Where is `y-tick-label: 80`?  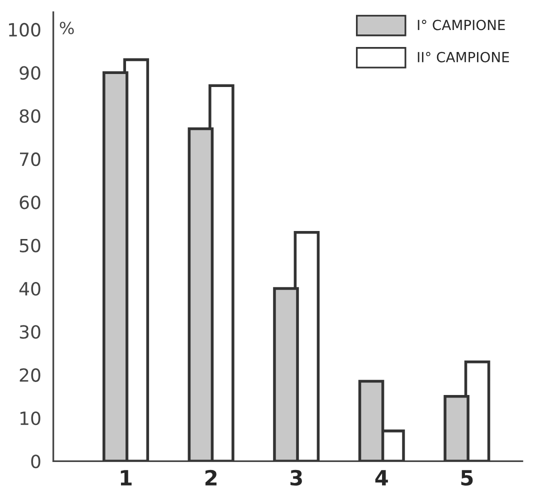 y-tick-label: 80 is located at coordinates (30, 116).